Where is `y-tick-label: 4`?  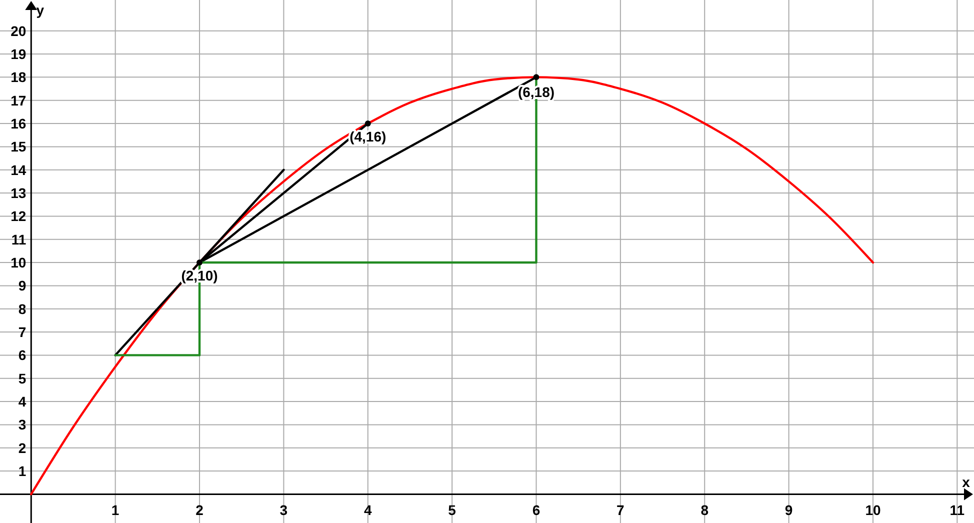
y-tick-label: 4 is located at coordinates (22, 402).